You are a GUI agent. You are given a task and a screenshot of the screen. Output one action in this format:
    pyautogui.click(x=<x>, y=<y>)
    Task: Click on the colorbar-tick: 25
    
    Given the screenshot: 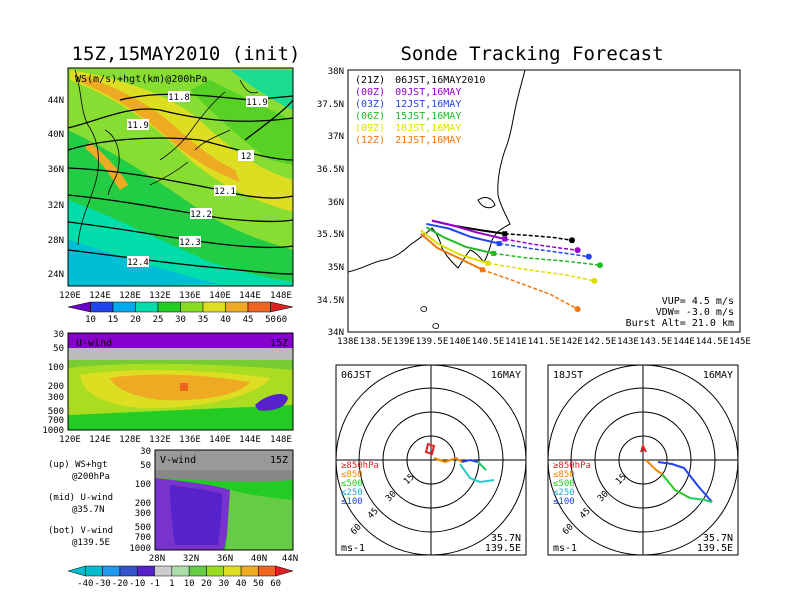 What is the action you would take?
    pyautogui.click(x=158, y=320)
    